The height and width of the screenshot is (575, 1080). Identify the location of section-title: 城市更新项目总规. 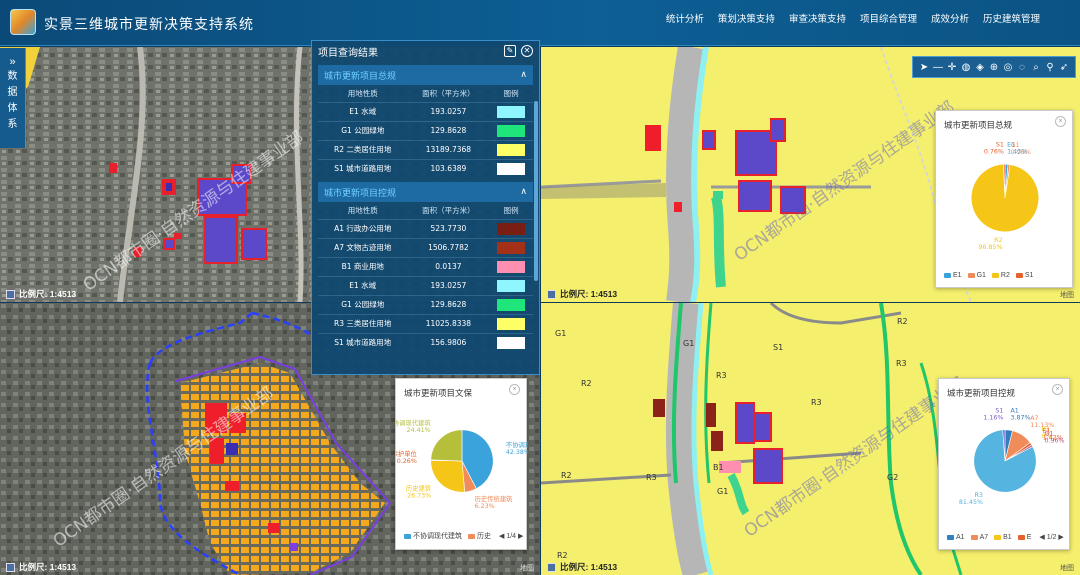
(360, 76).